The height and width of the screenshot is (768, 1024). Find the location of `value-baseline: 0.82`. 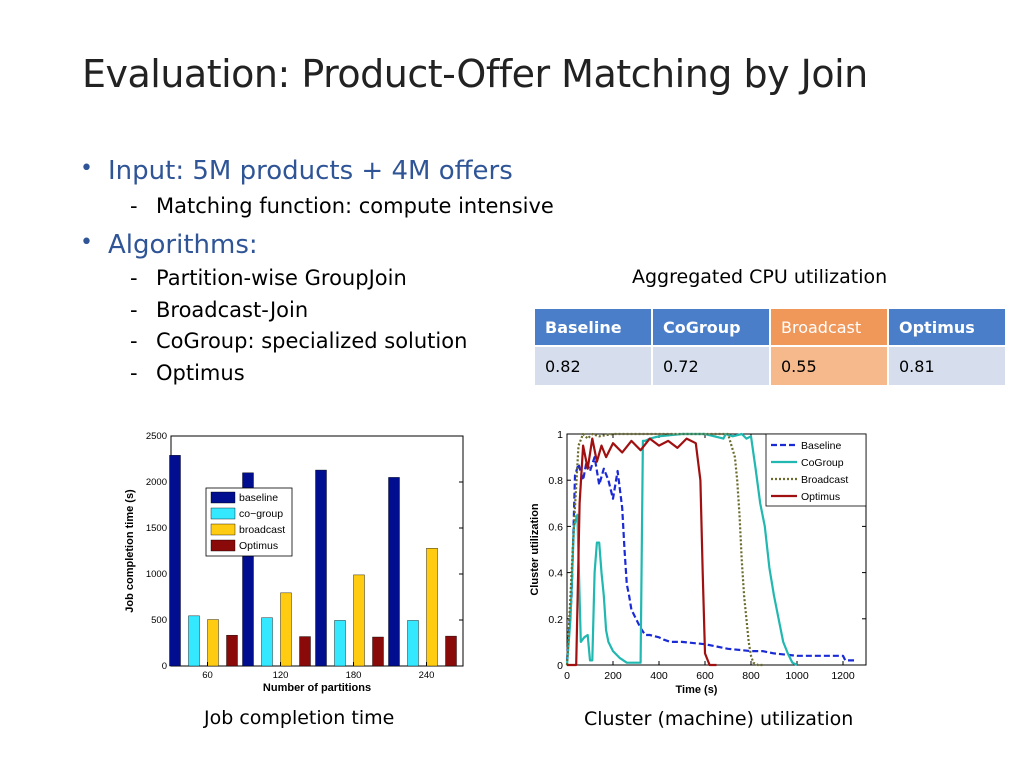

value-baseline: 0.82 is located at coordinates (593, 366).